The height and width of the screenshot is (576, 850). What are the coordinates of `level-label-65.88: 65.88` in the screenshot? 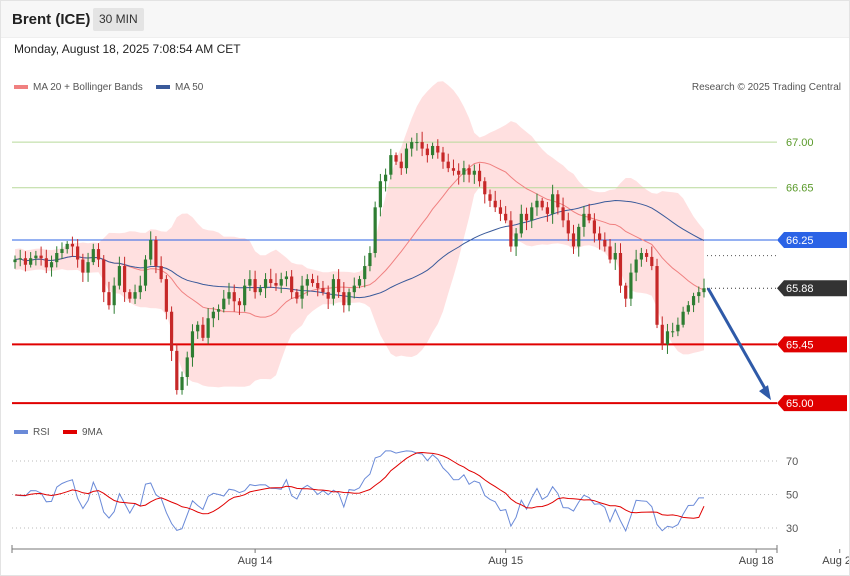 It's located at (800, 289).